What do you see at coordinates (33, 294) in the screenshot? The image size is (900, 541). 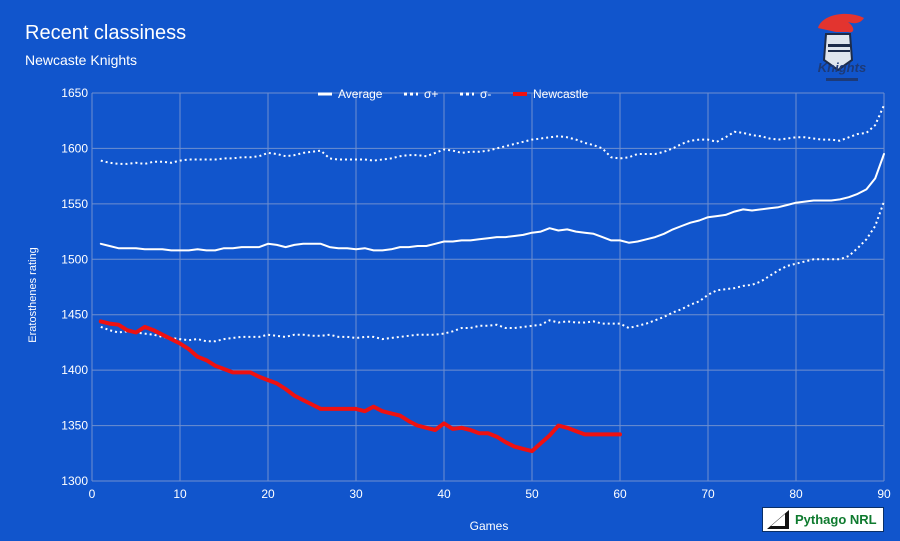 I see `y-axis-label: Eratosthenes rating` at bounding box center [33, 294].